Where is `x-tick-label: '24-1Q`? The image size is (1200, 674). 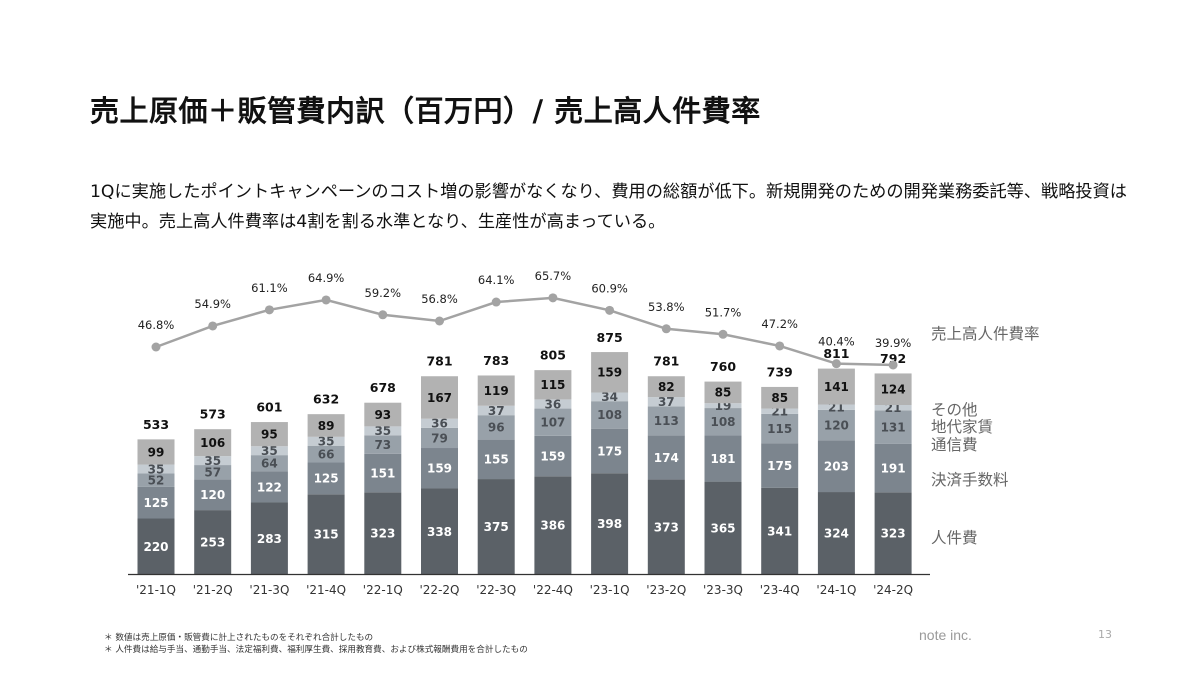
x-tick-label: '24-1Q is located at coordinates (836, 590).